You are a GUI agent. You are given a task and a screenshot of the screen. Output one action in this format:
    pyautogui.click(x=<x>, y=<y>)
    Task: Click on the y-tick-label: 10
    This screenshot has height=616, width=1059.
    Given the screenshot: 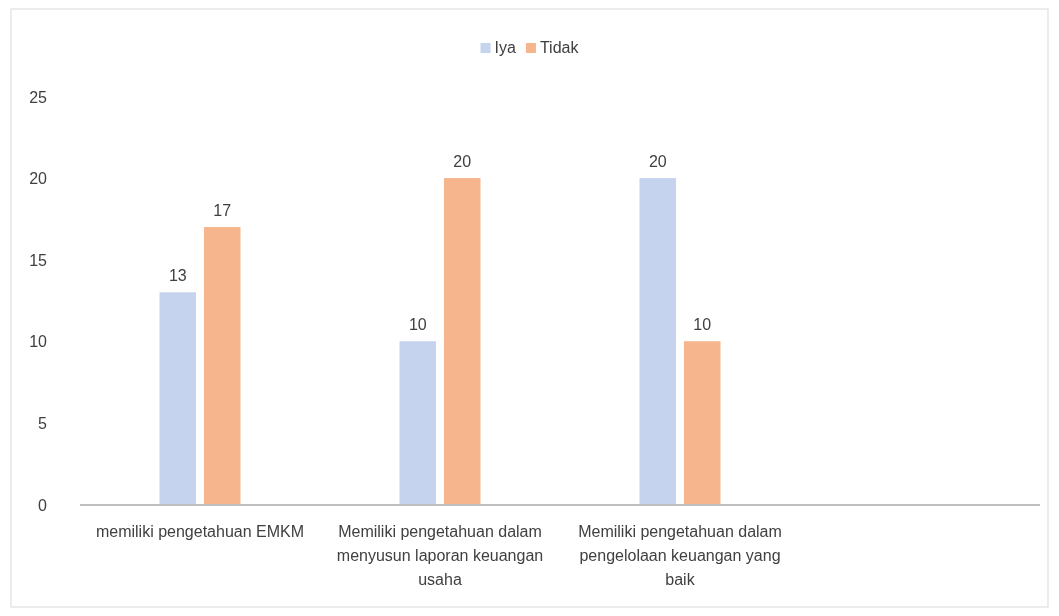 What is the action you would take?
    pyautogui.click(x=38, y=342)
    